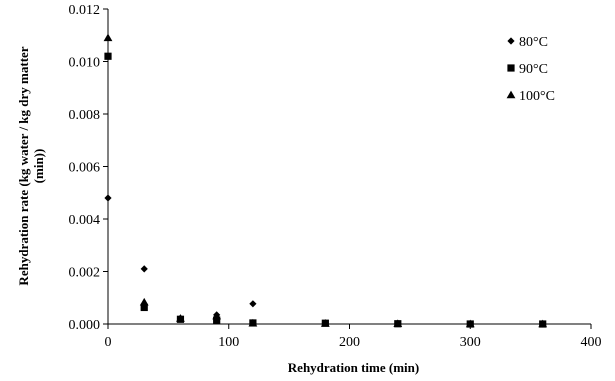  I want to click on y-tick-label: 0.012, so click(85, 10).